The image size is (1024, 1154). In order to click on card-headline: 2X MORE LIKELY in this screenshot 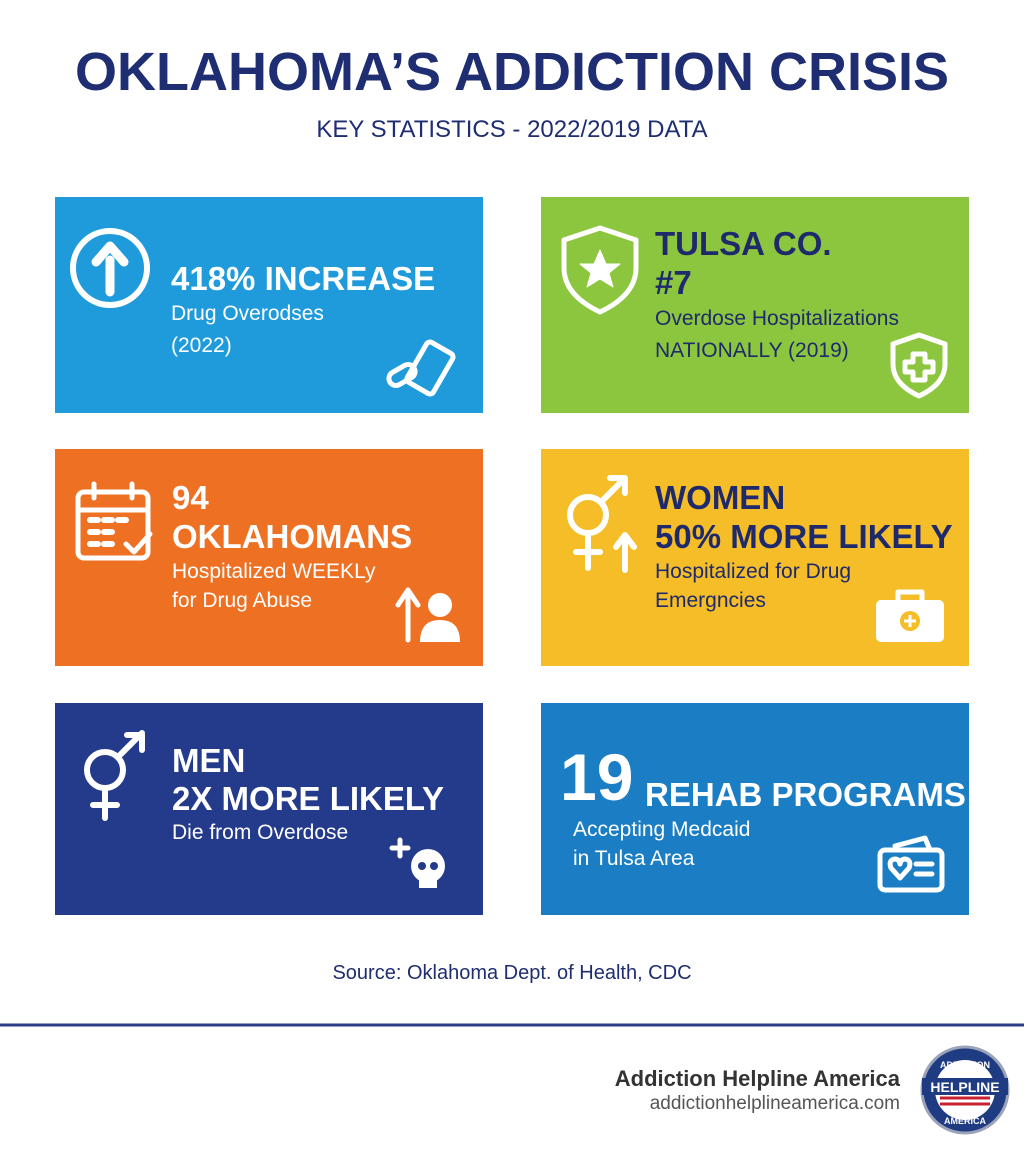, I will do `click(308, 798)`.